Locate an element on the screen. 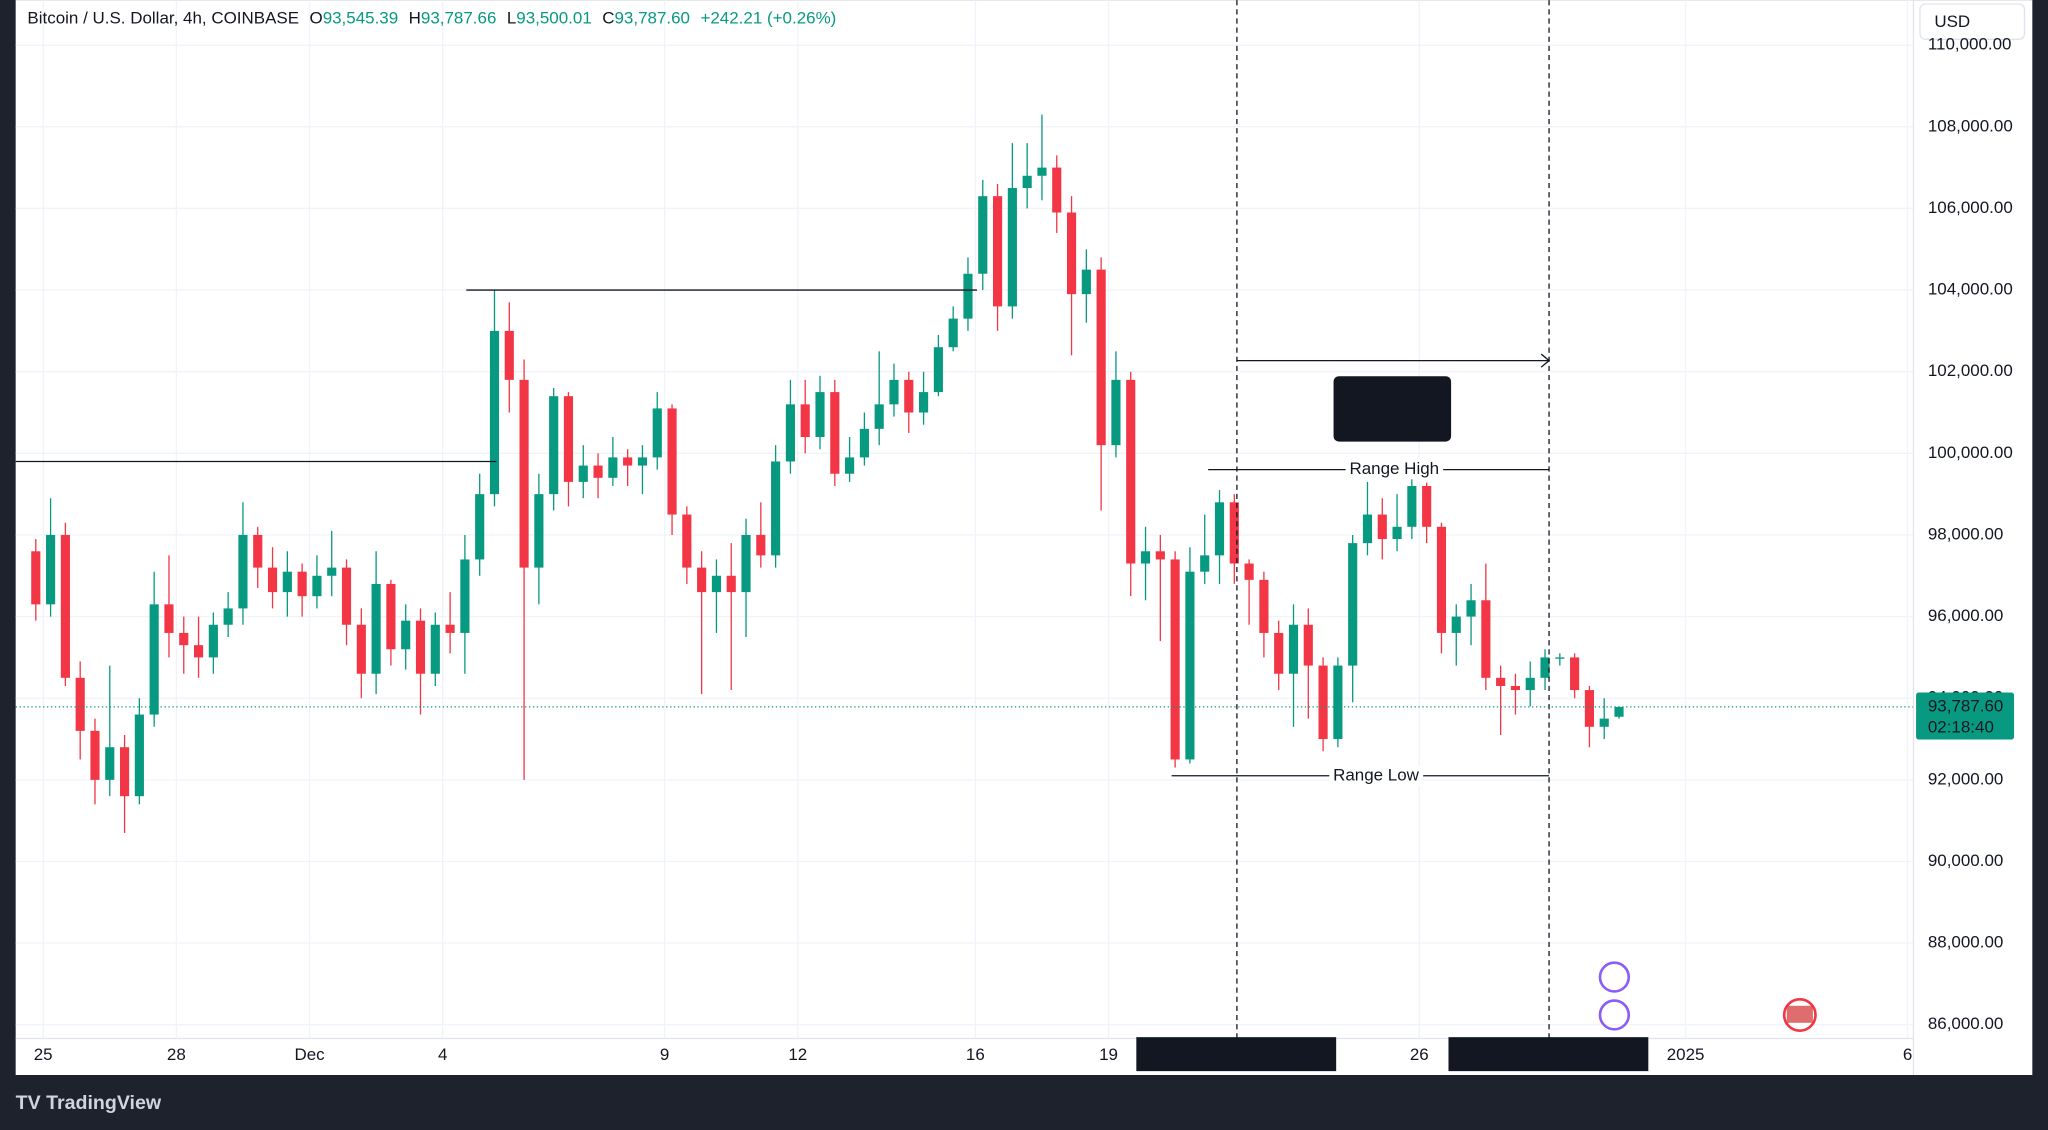 The width and height of the screenshot is (2048, 1130). y-tick-label: 102,000.00 is located at coordinates (1970, 370).